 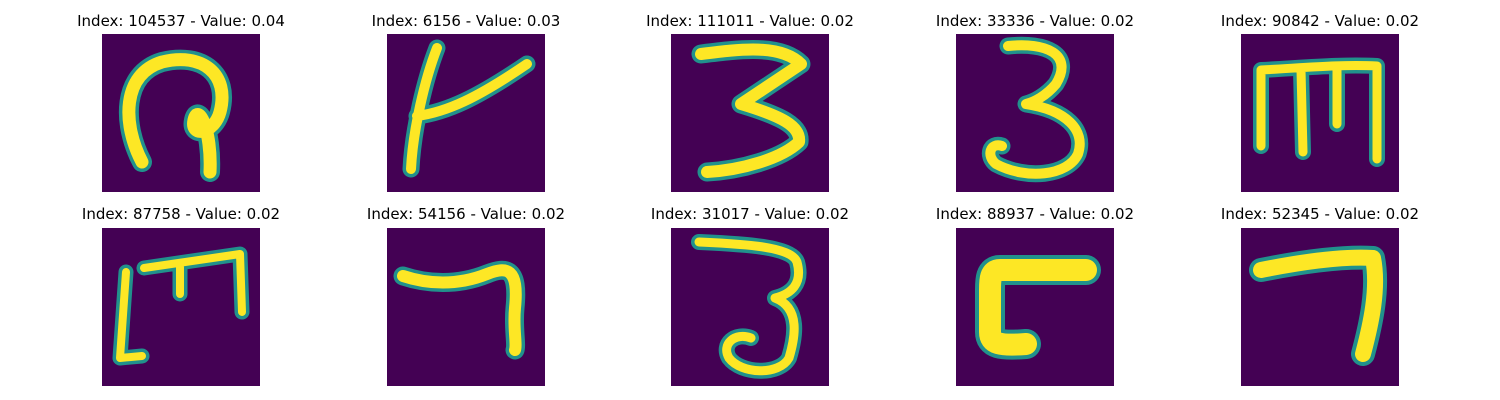 What do you see at coordinates (1320, 214) in the screenshot?
I see `panel-title-10: Index: 52345 - Value: 0.02` at bounding box center [1320, 214].